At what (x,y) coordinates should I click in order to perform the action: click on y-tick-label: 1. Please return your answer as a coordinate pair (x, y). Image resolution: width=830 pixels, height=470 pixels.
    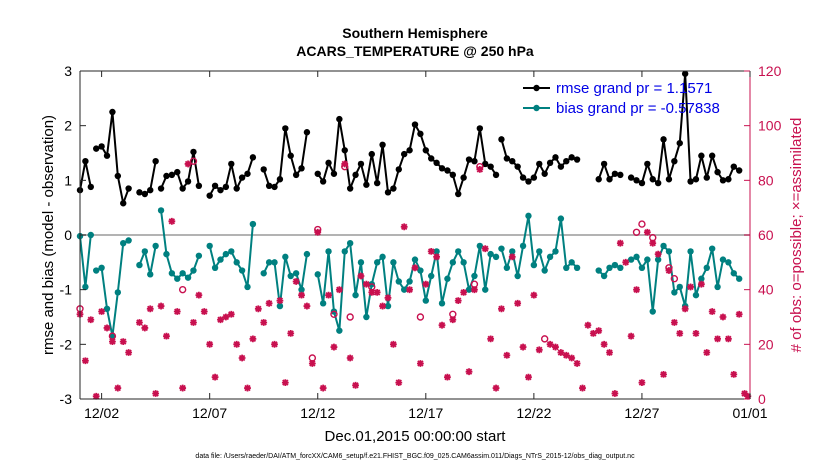
    Looking at the image, I should click on (68, 180).